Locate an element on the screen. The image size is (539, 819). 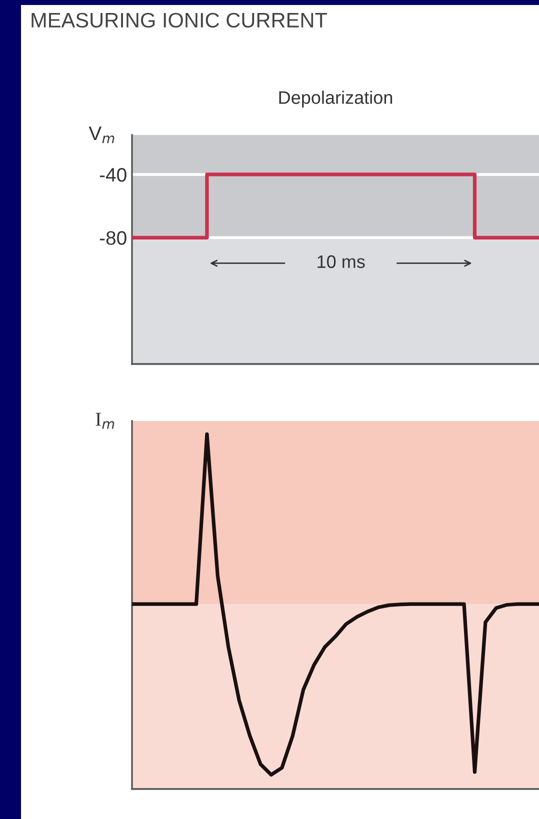
y-tick-label: -40 is located at coordinates (113, 175).